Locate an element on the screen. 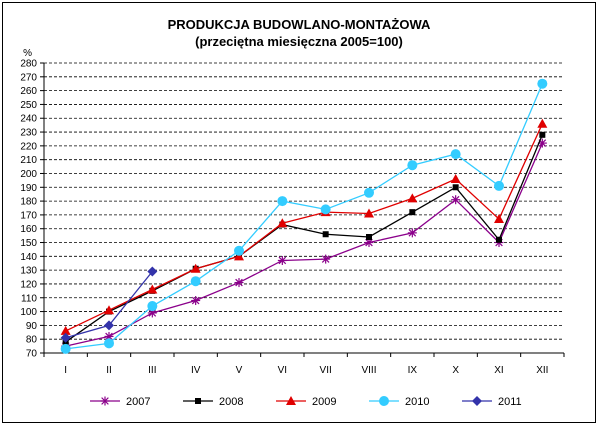 The height and width of the screenshot is (427, 600). legend-item-2011: 2011 is located at coordinates (492, 402).